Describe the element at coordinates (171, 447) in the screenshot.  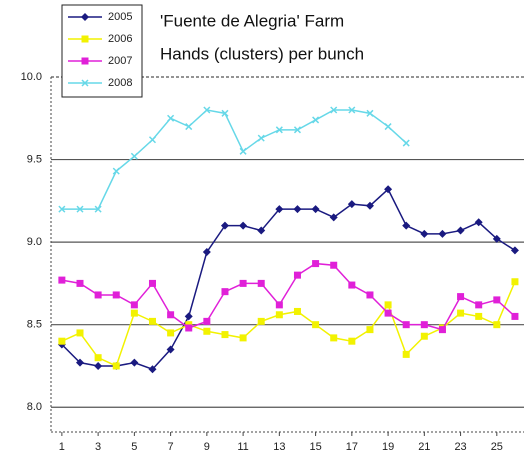
I see `x-tick-label: 7` at that location.